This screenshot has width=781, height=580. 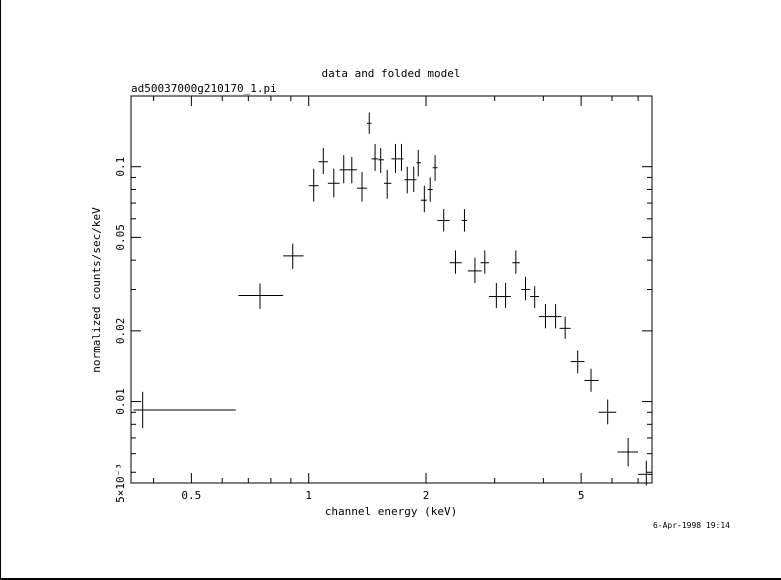 I want to click on x-axis-tick-labels: 0.5 1 2 5, so click(x=382, y=495).